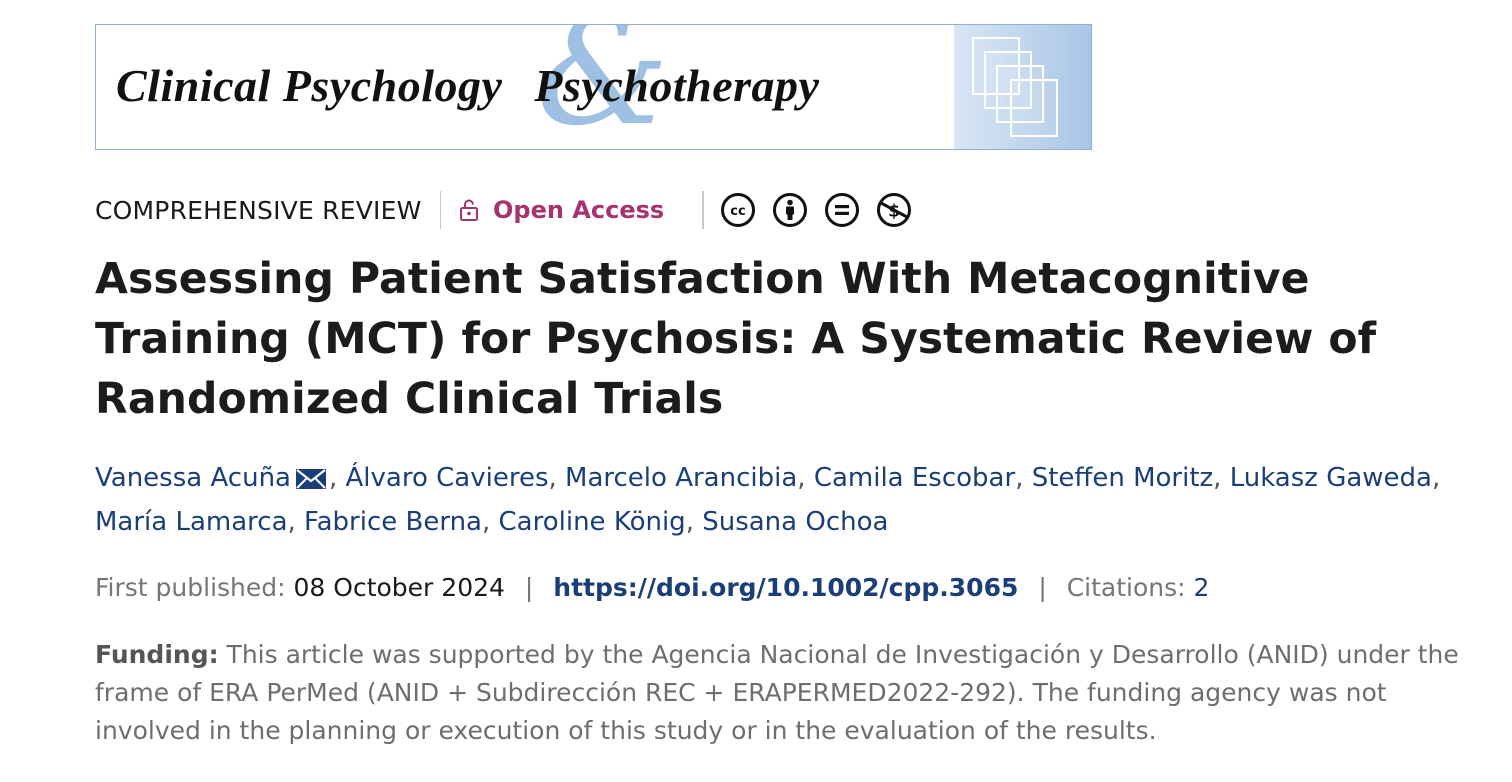  What do you see at coordinates (157, 654) in the screenshot?
I see `funding-label: Funding:` at bounding box center [157, 654].